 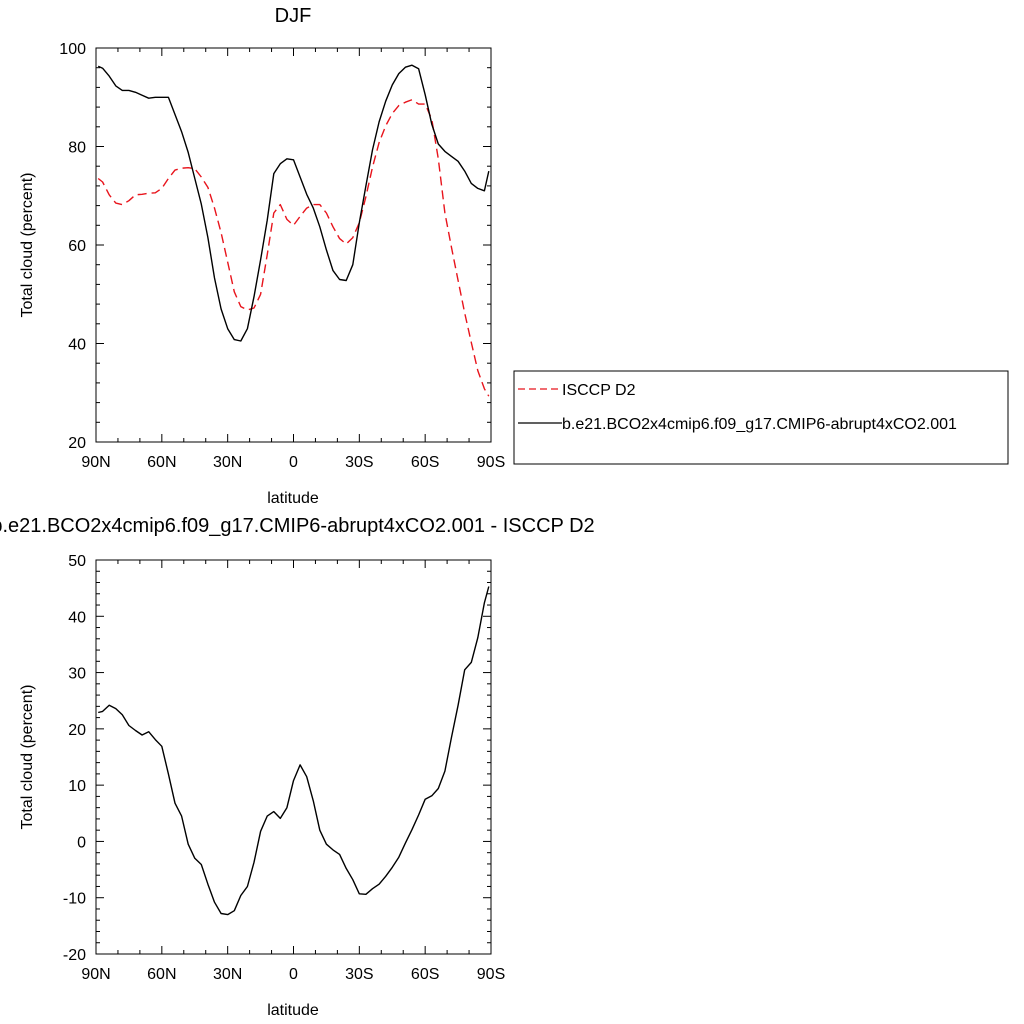 I want to click on top-plot-area, so click(x=293, y=230).